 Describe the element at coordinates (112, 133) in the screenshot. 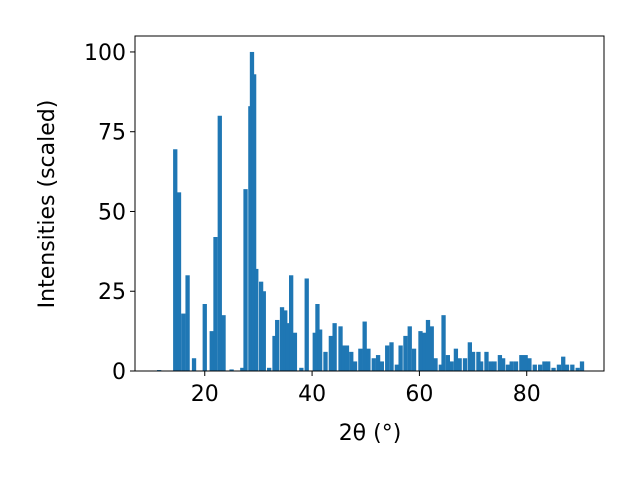

I see `y-tick-label: 75` at that location.